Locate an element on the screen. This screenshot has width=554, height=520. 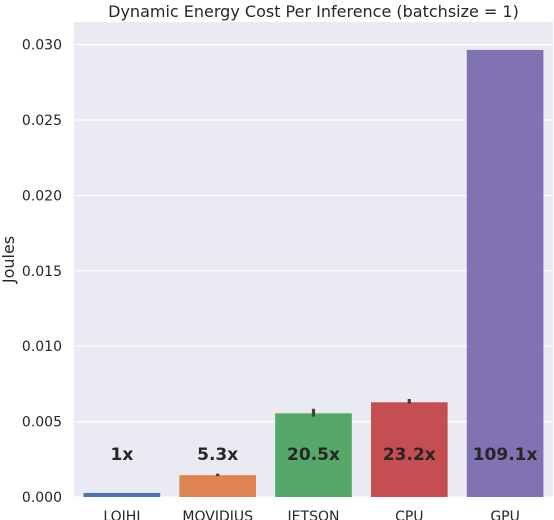
bar-annotation: 23.2x is located at coordinates (409, 455).